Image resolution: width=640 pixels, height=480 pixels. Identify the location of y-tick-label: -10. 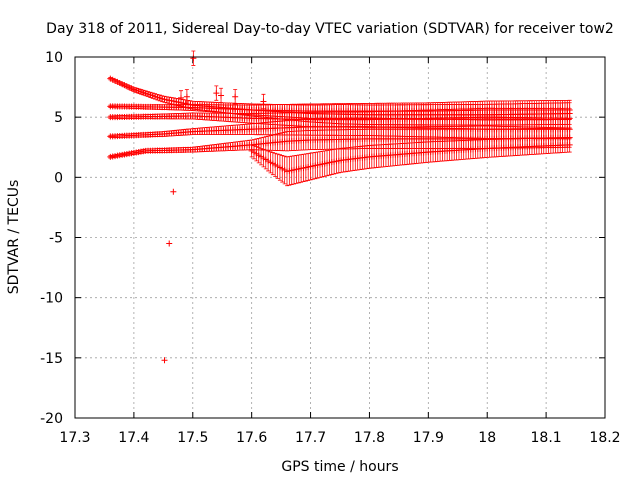
(51, 299).